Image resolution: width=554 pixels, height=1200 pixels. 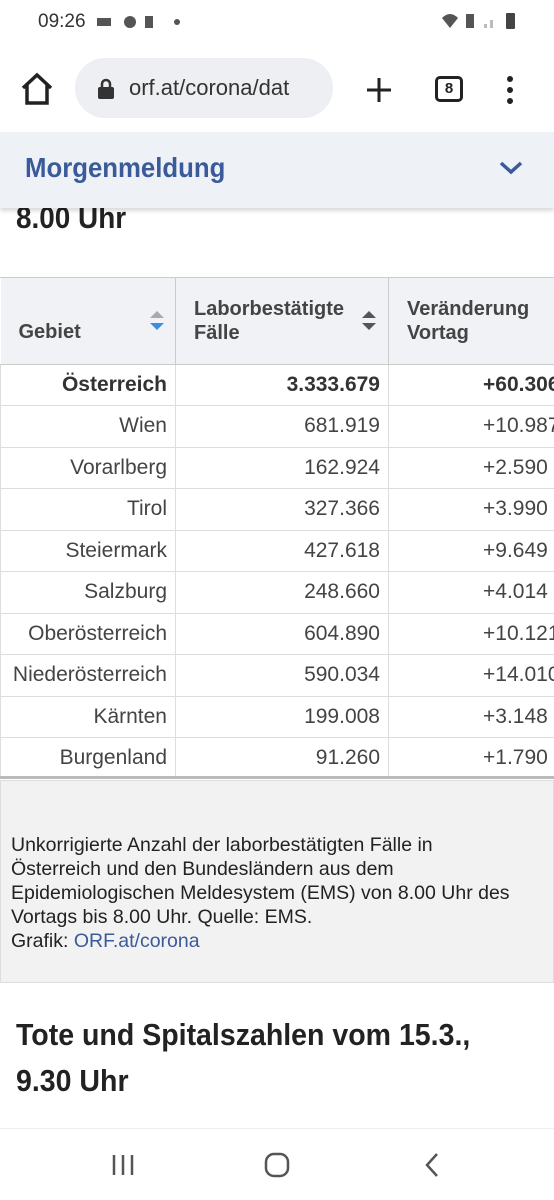 What do you see at coordinates (88, 756) in the screenshot?
I see `table-cell: Burgenland` at bounding box center [88, 756].